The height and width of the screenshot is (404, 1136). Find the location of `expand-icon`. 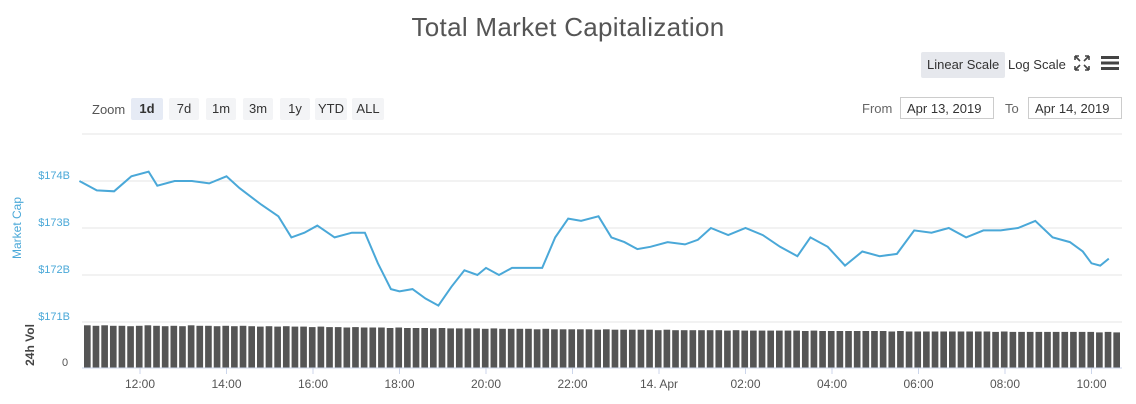

expand-icon is located at coordinates (1082, 65).